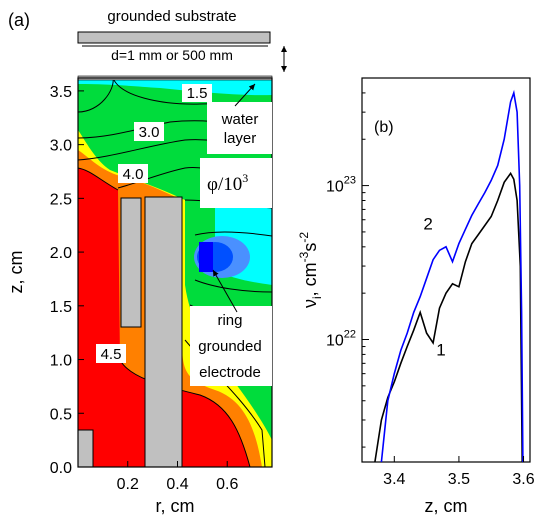 This screenshot has width=550, height=530. Describe the element at coordinates (16, 272) in the screenshot. I see `y-axis-label-a: z, cm` at that location.